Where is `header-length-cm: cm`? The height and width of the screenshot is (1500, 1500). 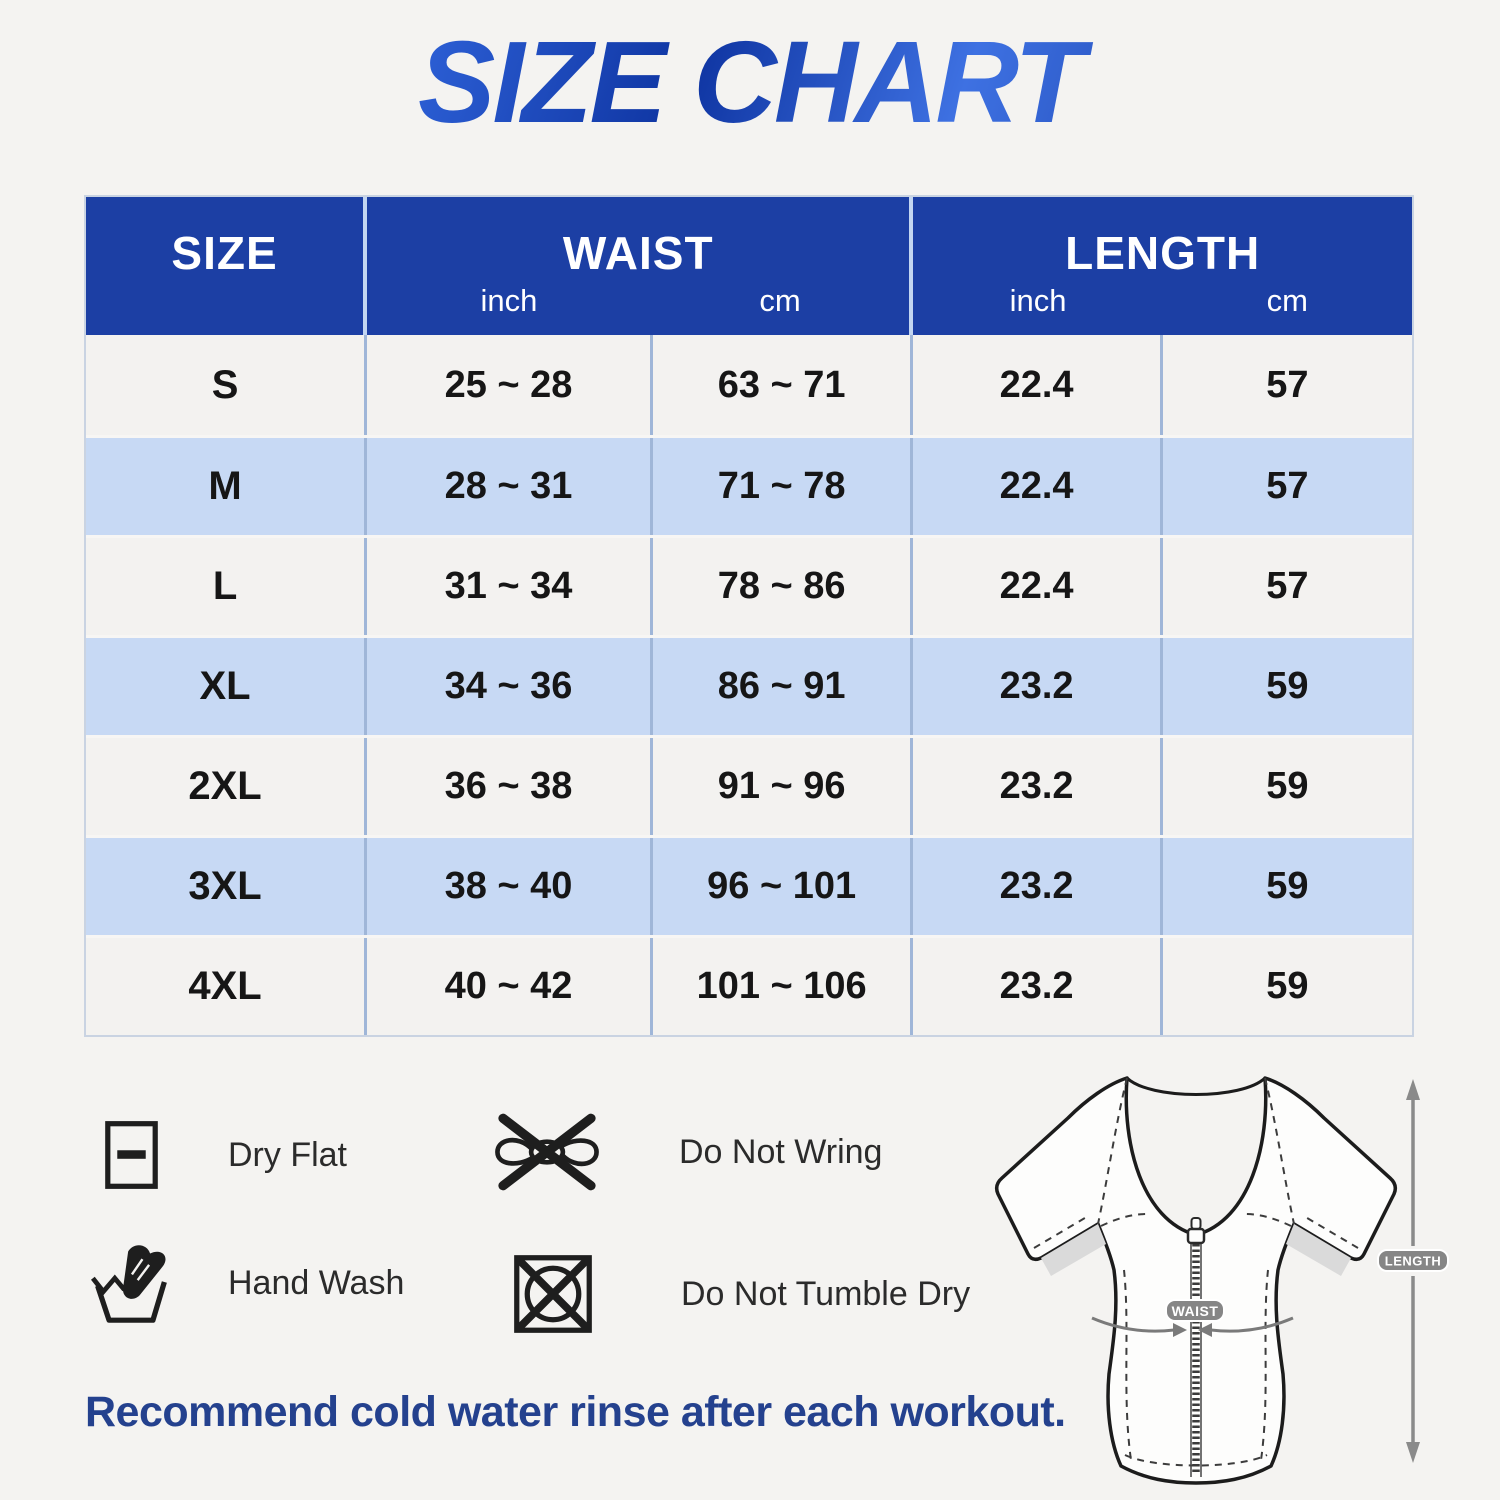 header-length-cm: cm is located at coordinates (1287, 300).